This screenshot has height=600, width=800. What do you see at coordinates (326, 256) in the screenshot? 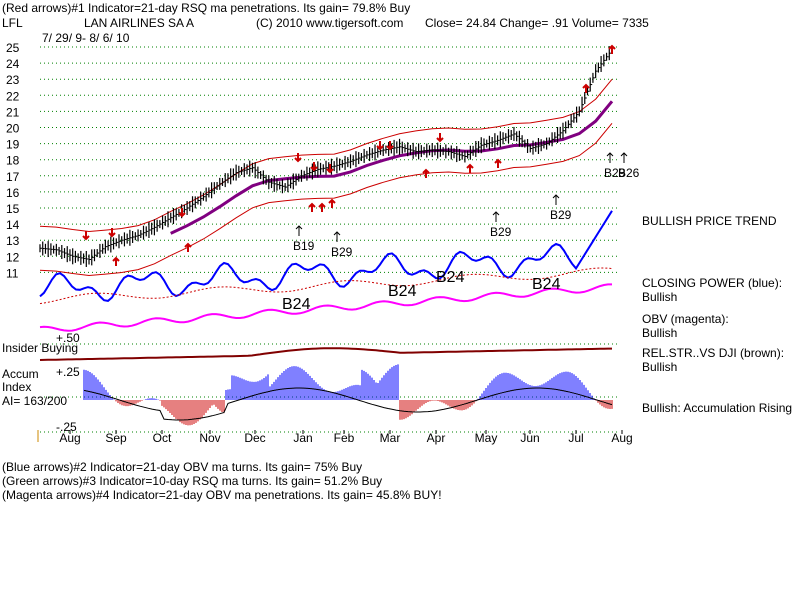
I see `closing-power-line` at bounding box center [326, 256].